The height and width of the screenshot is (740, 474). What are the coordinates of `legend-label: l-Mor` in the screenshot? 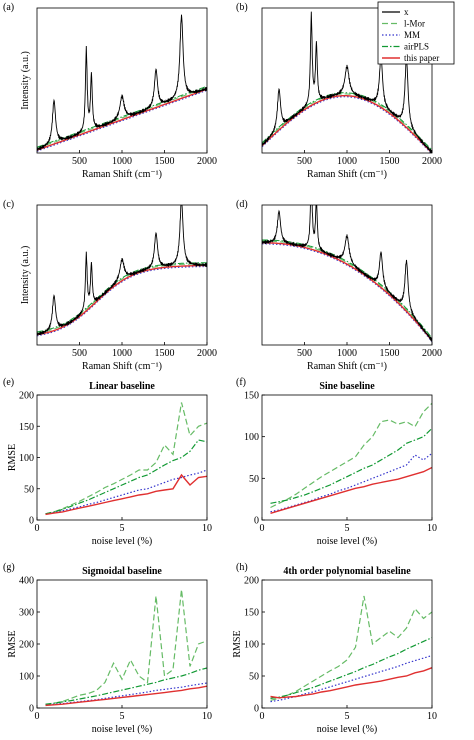 It's located at (414, 24).